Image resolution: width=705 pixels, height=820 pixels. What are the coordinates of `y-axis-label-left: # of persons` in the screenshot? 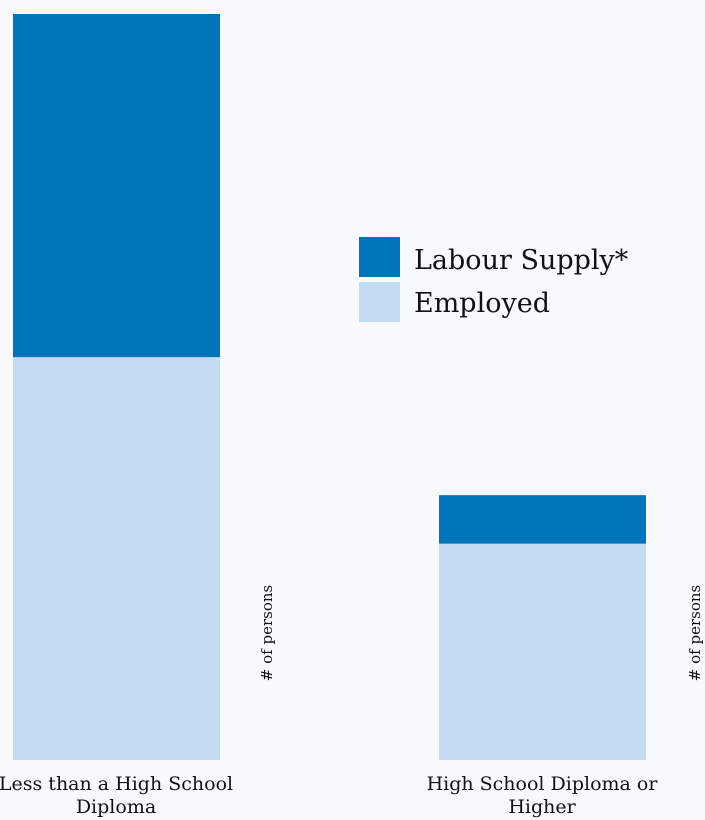 It's located at (267, 633).